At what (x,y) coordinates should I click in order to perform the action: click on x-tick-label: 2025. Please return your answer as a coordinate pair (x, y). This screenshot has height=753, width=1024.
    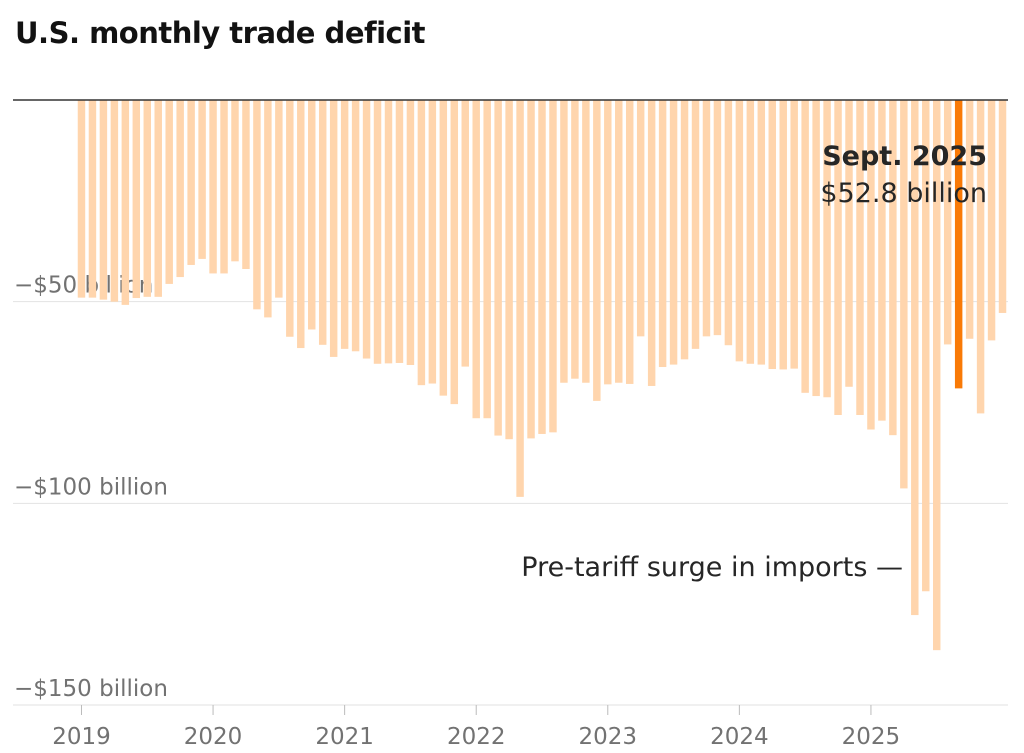
    Looking at the image, I should click on (871, 737).